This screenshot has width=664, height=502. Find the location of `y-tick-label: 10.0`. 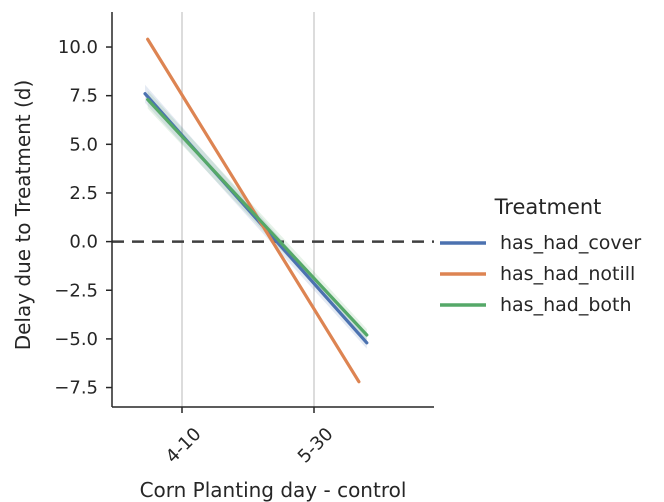

y-tick-label: 10.0 is located at coordinates (78, 47).